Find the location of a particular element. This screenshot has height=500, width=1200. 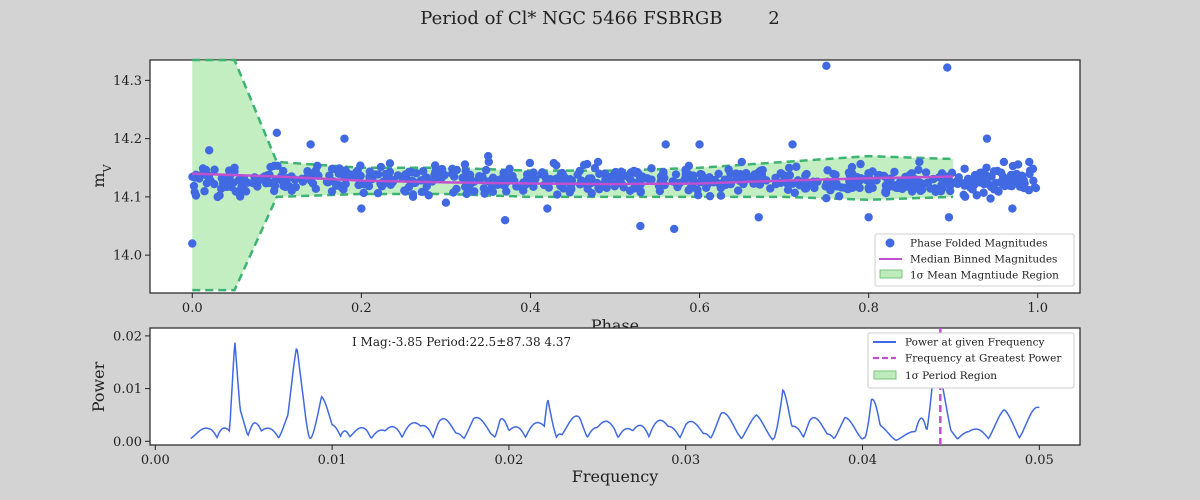

power-y-ticks: 0.00 0.01 0.02 is located at coordinates (131, 389).